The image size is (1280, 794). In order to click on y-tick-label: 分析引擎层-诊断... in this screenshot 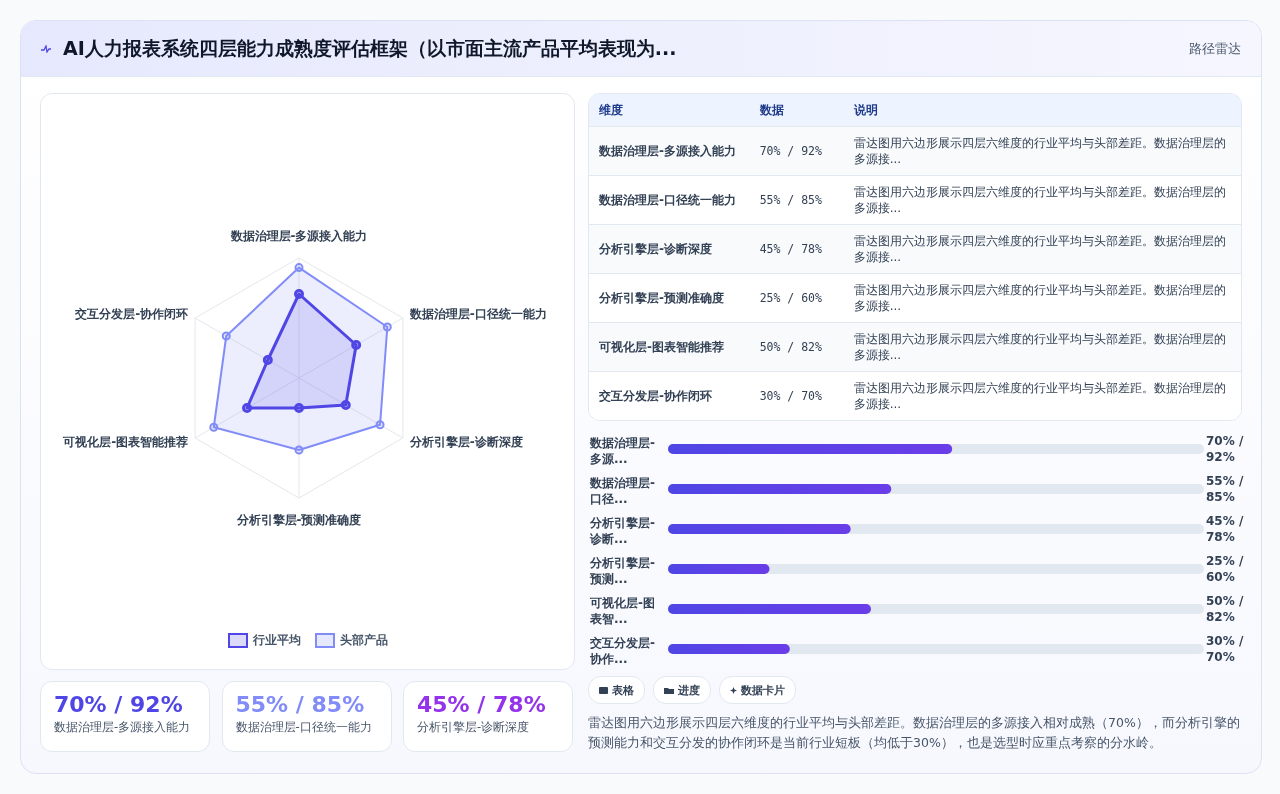, I will do `click(622, 531)`.